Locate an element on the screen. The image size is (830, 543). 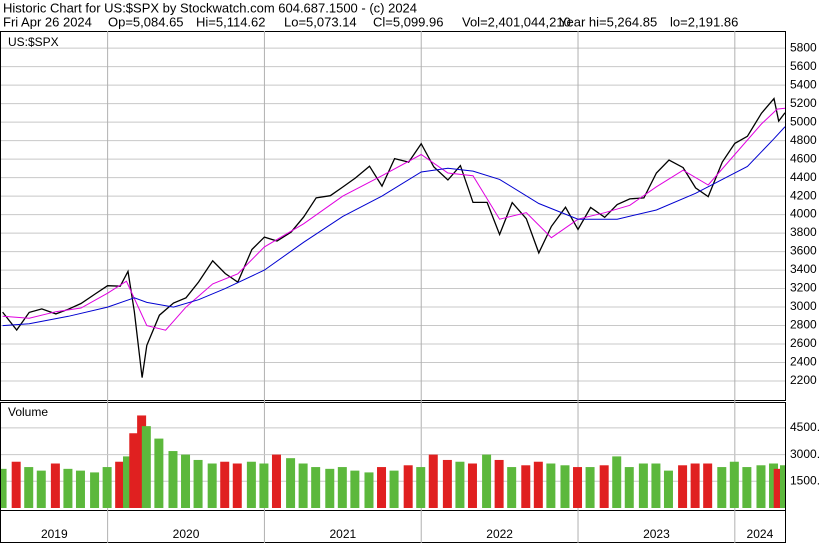
y-tick-label: 3000 is located at coordinates (803, 306).